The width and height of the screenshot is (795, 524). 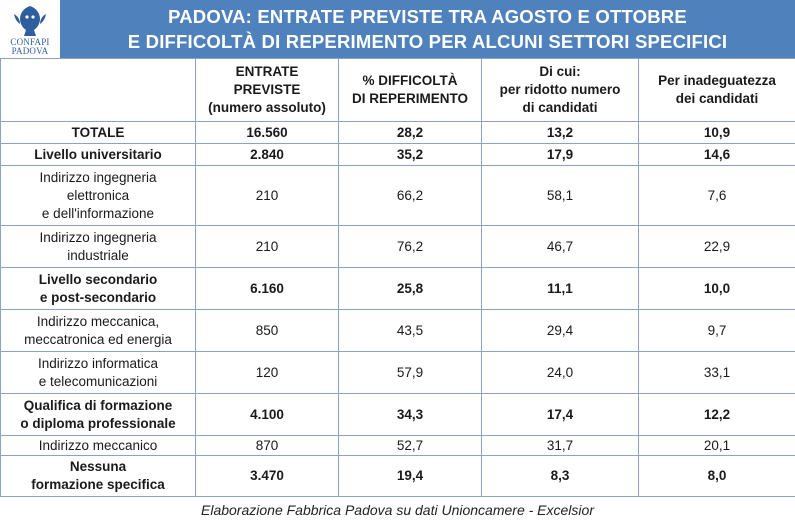 What do you see at coordinates (410, 195) in the screenshot?
I see `value-cell: 66,2` at bounding box center [410, 195].